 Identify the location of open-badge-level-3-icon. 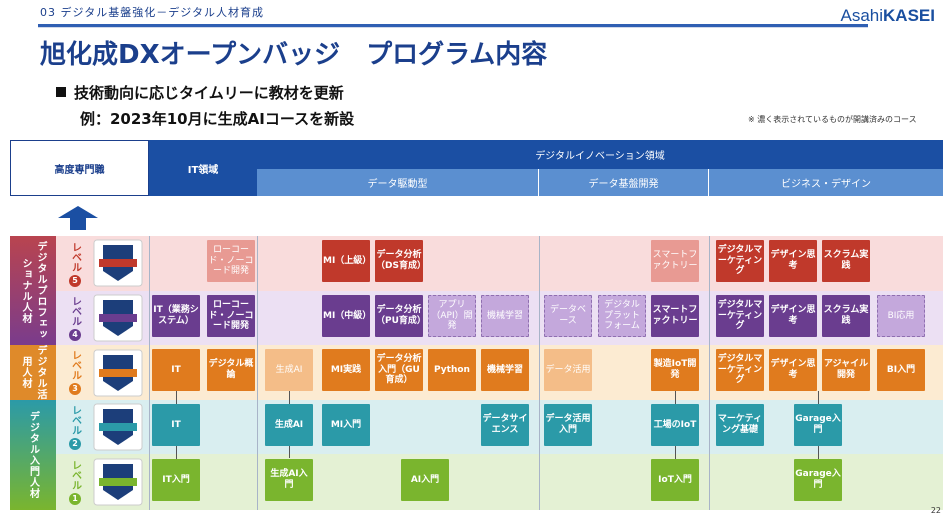
(118, 373).